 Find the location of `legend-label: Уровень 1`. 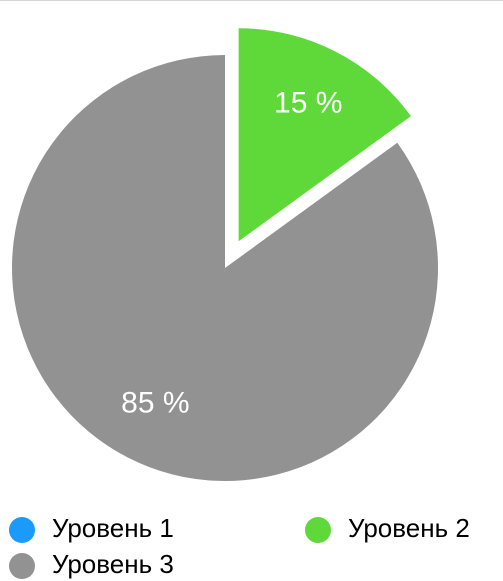

legend-label: Уровень 1 is located at coordinates (113, 528).